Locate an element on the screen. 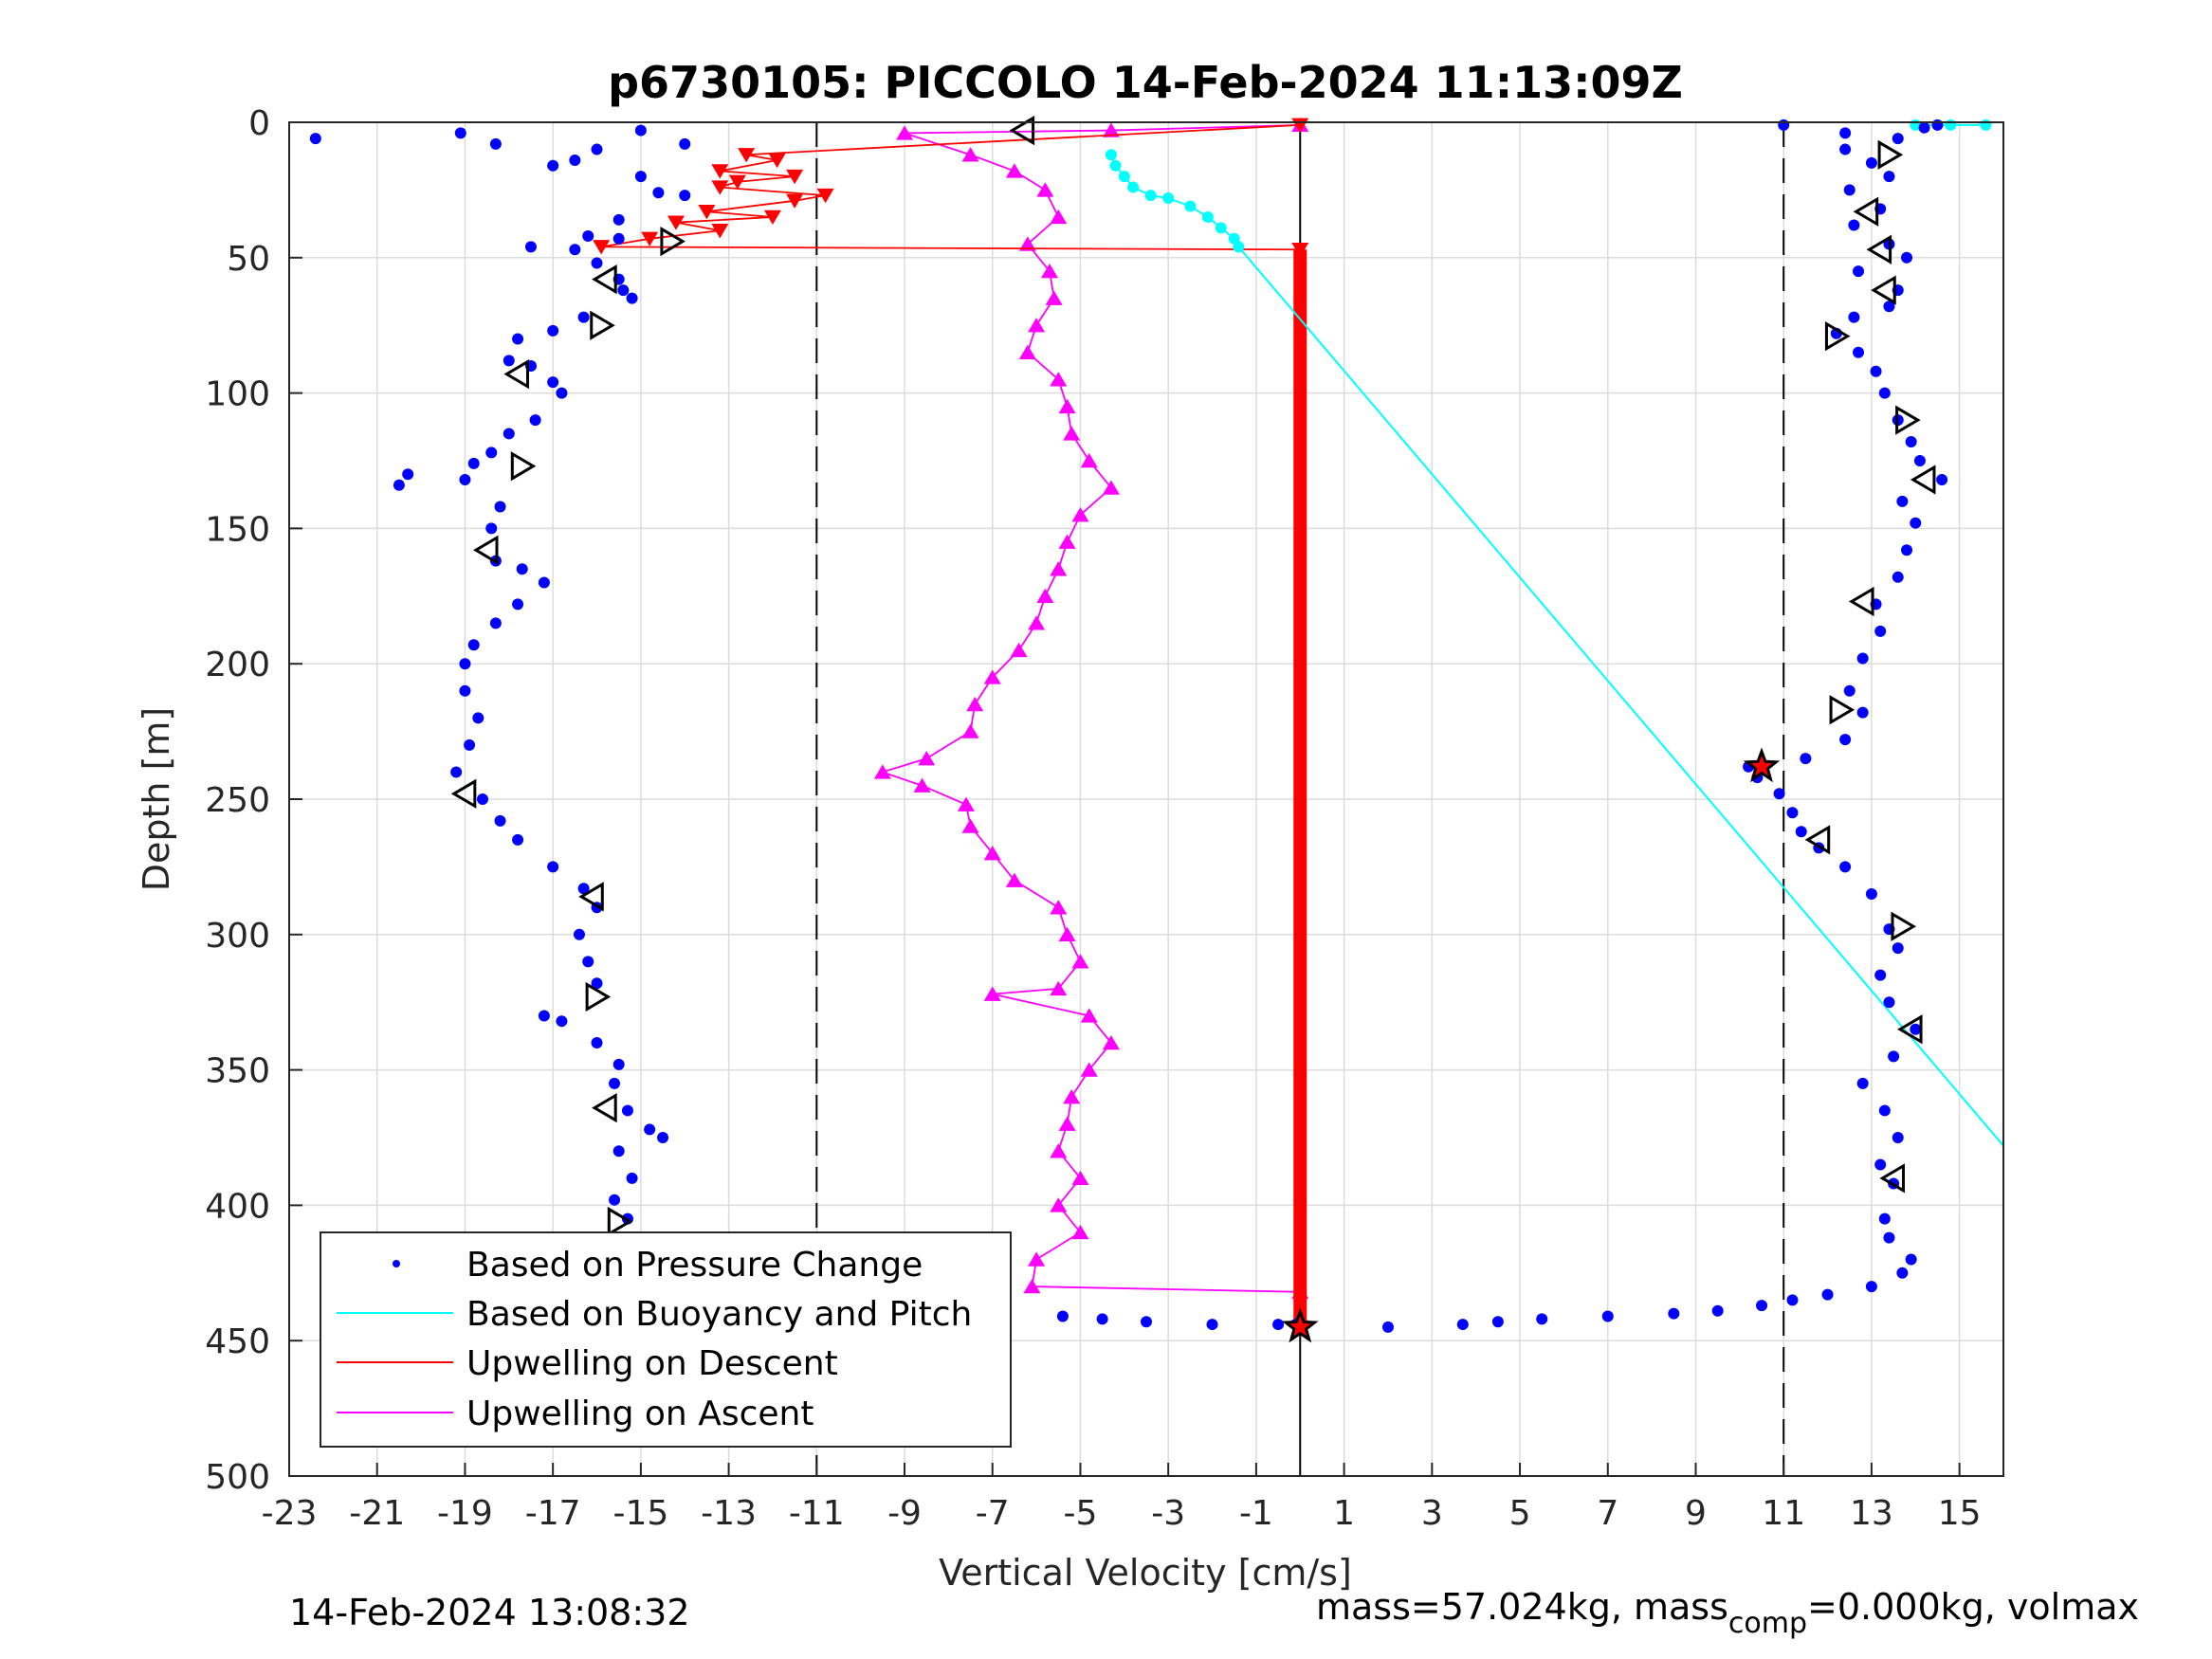 This screenshot has width=2212, height=1659. y-tick-label: 250 is located at coordinates (237, 800).